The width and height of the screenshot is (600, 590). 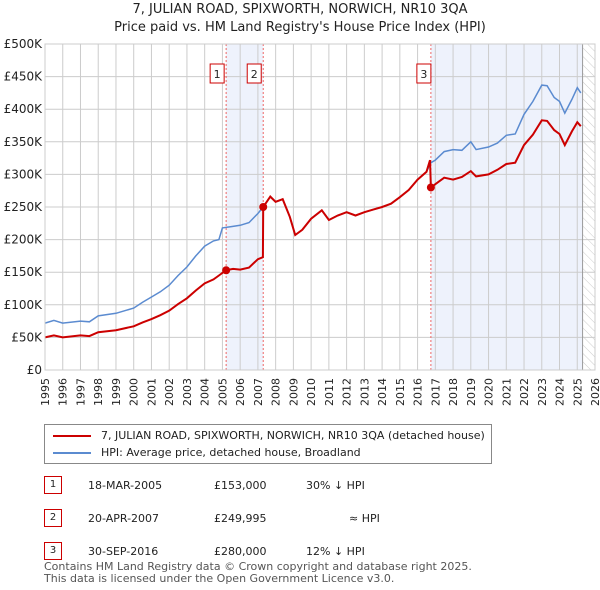 I want to click on x-tick-label: 2021, so click(x=506, y=392).